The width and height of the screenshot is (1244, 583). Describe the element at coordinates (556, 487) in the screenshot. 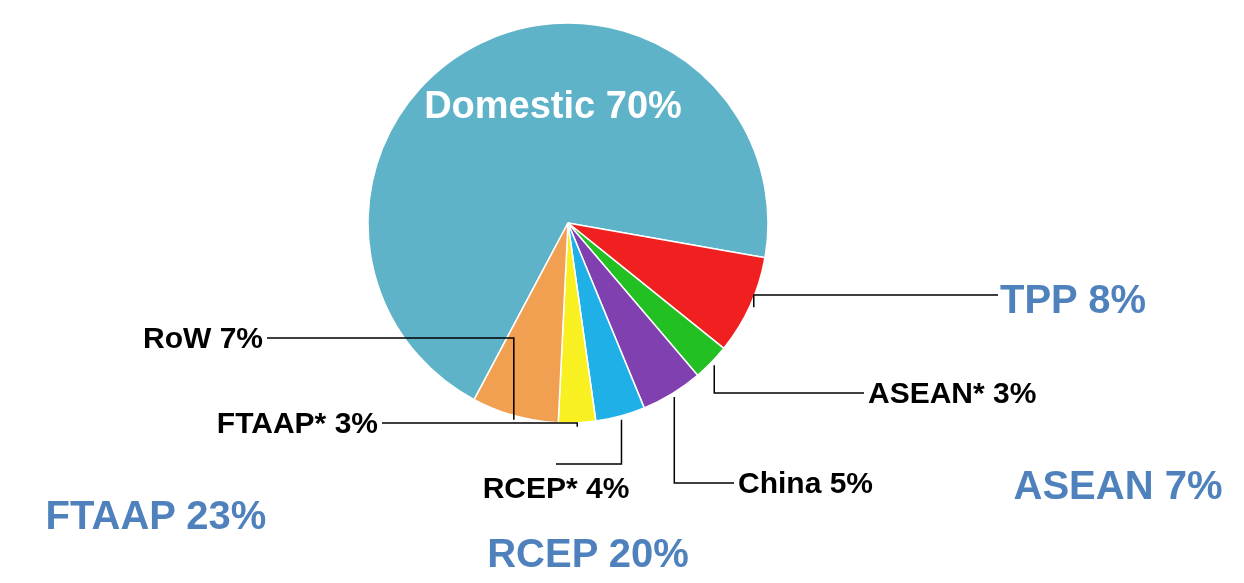

I see `slice-label: RCEP* 4%` at that location.